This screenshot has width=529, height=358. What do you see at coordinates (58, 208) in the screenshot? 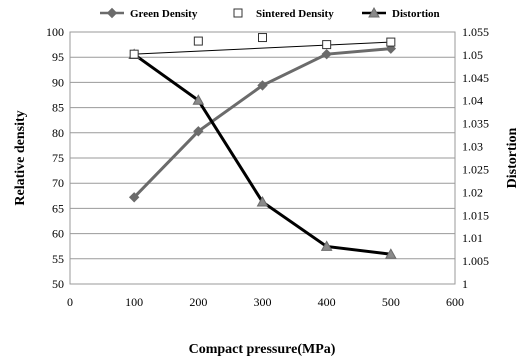
I see `y-tick-label: 65` at bounding box center [58, 208].